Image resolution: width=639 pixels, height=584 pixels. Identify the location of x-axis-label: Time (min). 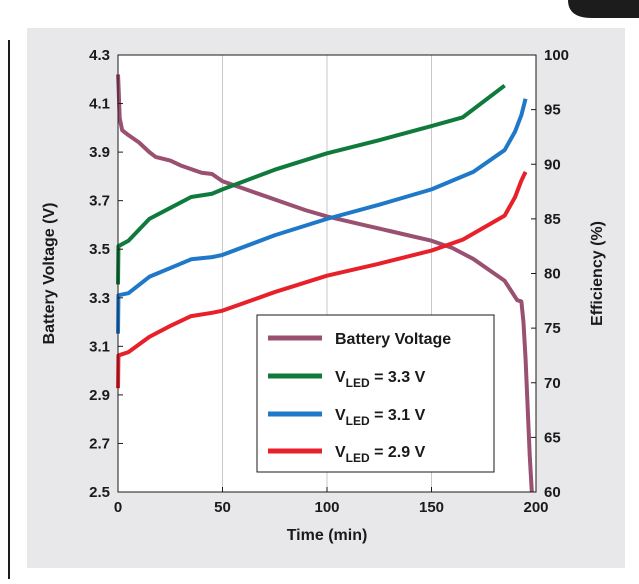
(327, 535).